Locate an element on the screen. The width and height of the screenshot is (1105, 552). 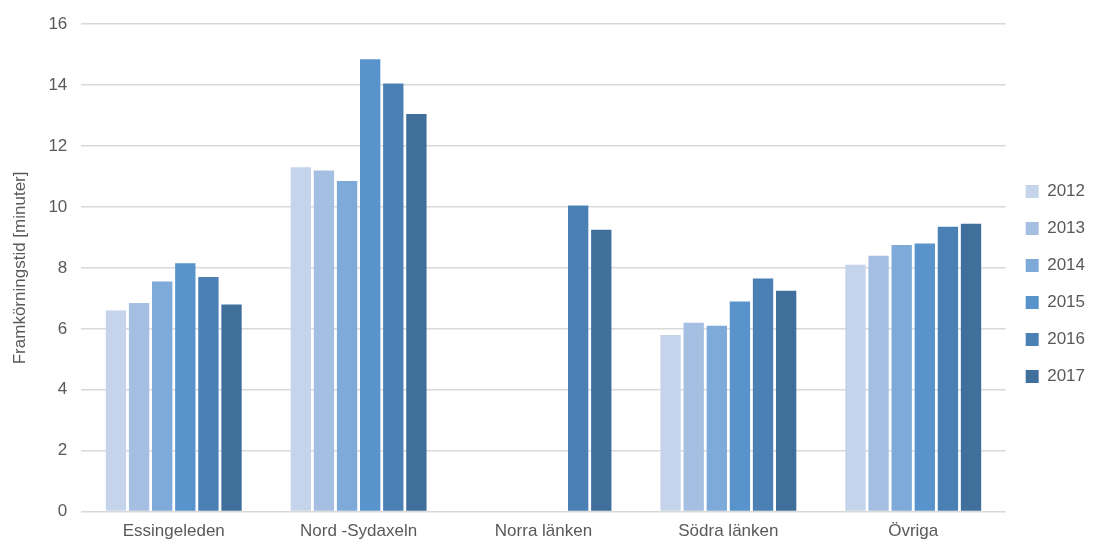
y-axis-title: Framkörningstid [minuter] is located at coordinates (19, 268).